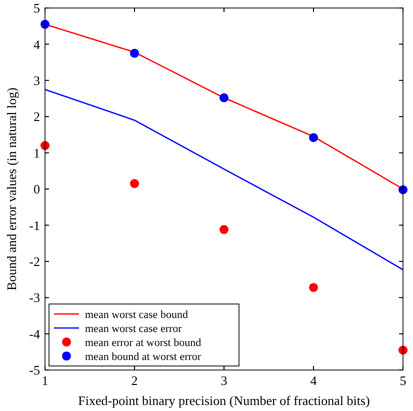  I want to click on x-axis-title: Fixed-point binary precision (Number of fractional bits), so click(224, 400).